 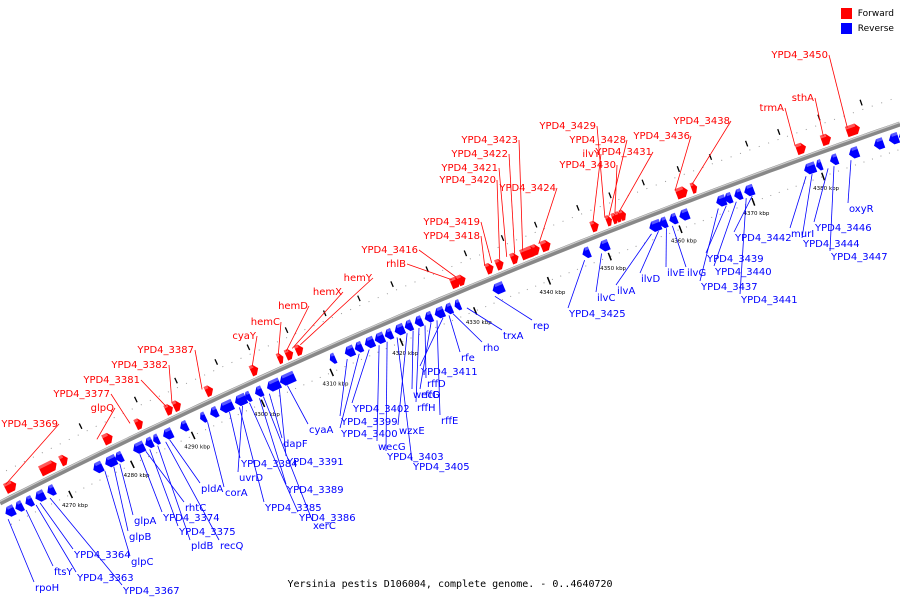 What do you see at coordinates (772, 108) in the screenshot?
I see `forward-gene-label: trmA` at bounding box center [772, 108].